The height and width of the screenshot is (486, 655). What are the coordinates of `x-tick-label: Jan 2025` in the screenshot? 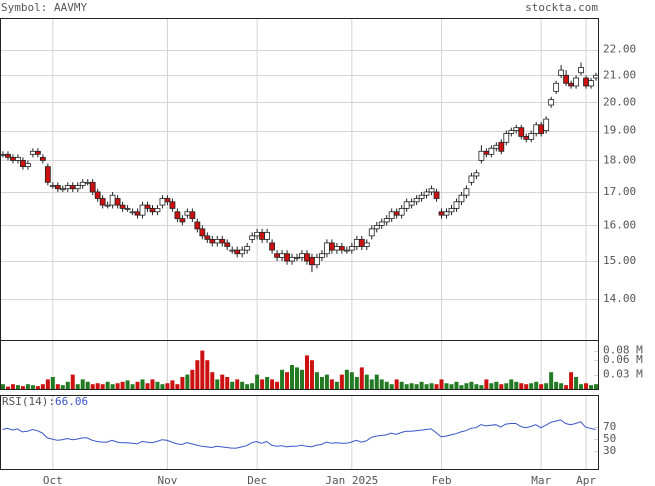 It's located at (351, 480).